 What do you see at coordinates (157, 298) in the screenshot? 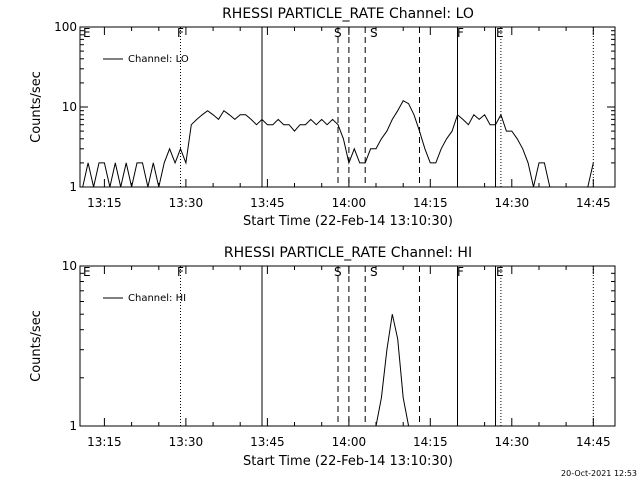
I see `legend-label: Channel: HI` at bounding box center [157, 298].